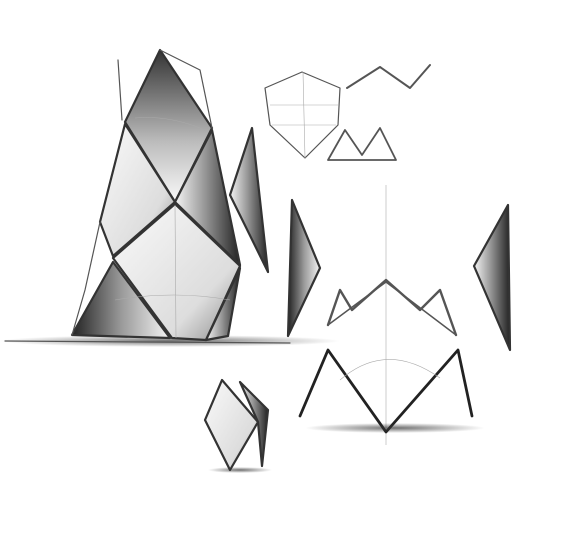  I want to click on tower-bottom-right-panel, so click(223, 304).